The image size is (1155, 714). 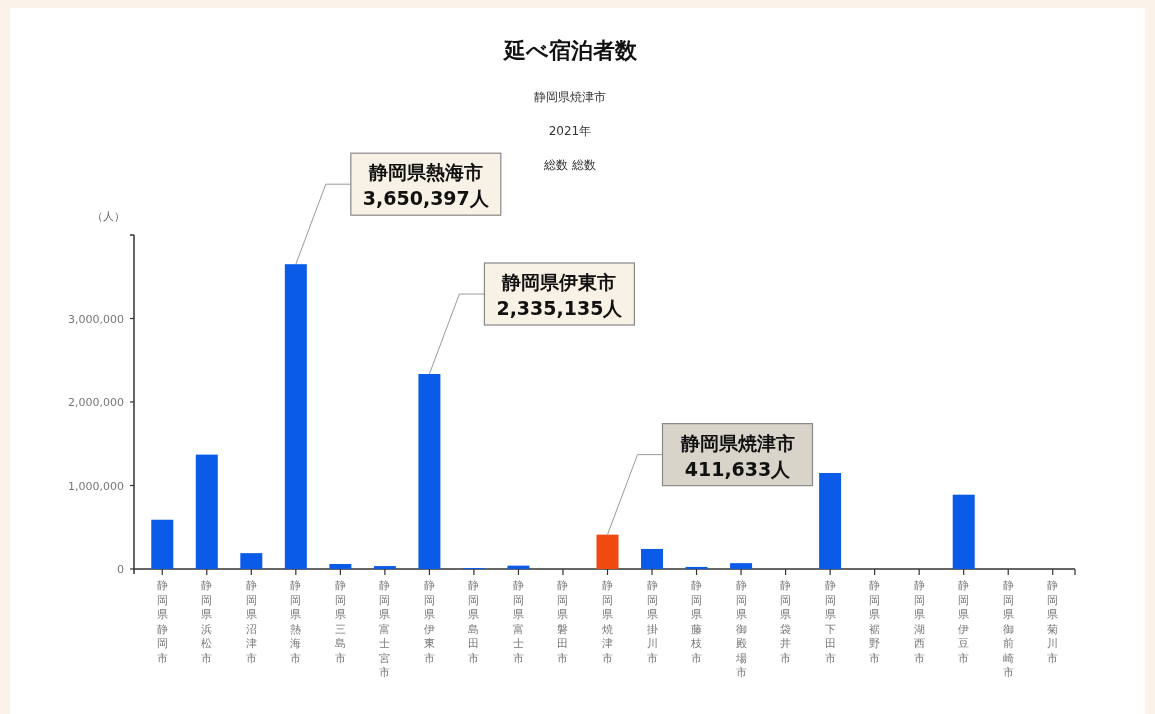 What do you see at coordinates (696, 622) in the screenshot?
I see `x-tick-label: 静岡県藤枝市` at bounding box center [696, 622].